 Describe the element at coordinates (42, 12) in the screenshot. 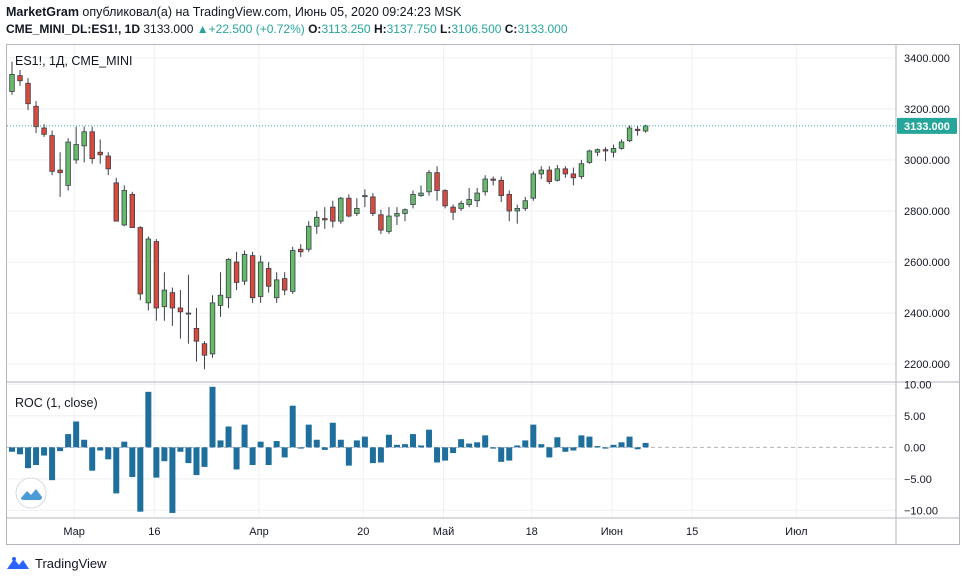

I see `publisher-name: MarketGram` at that location.